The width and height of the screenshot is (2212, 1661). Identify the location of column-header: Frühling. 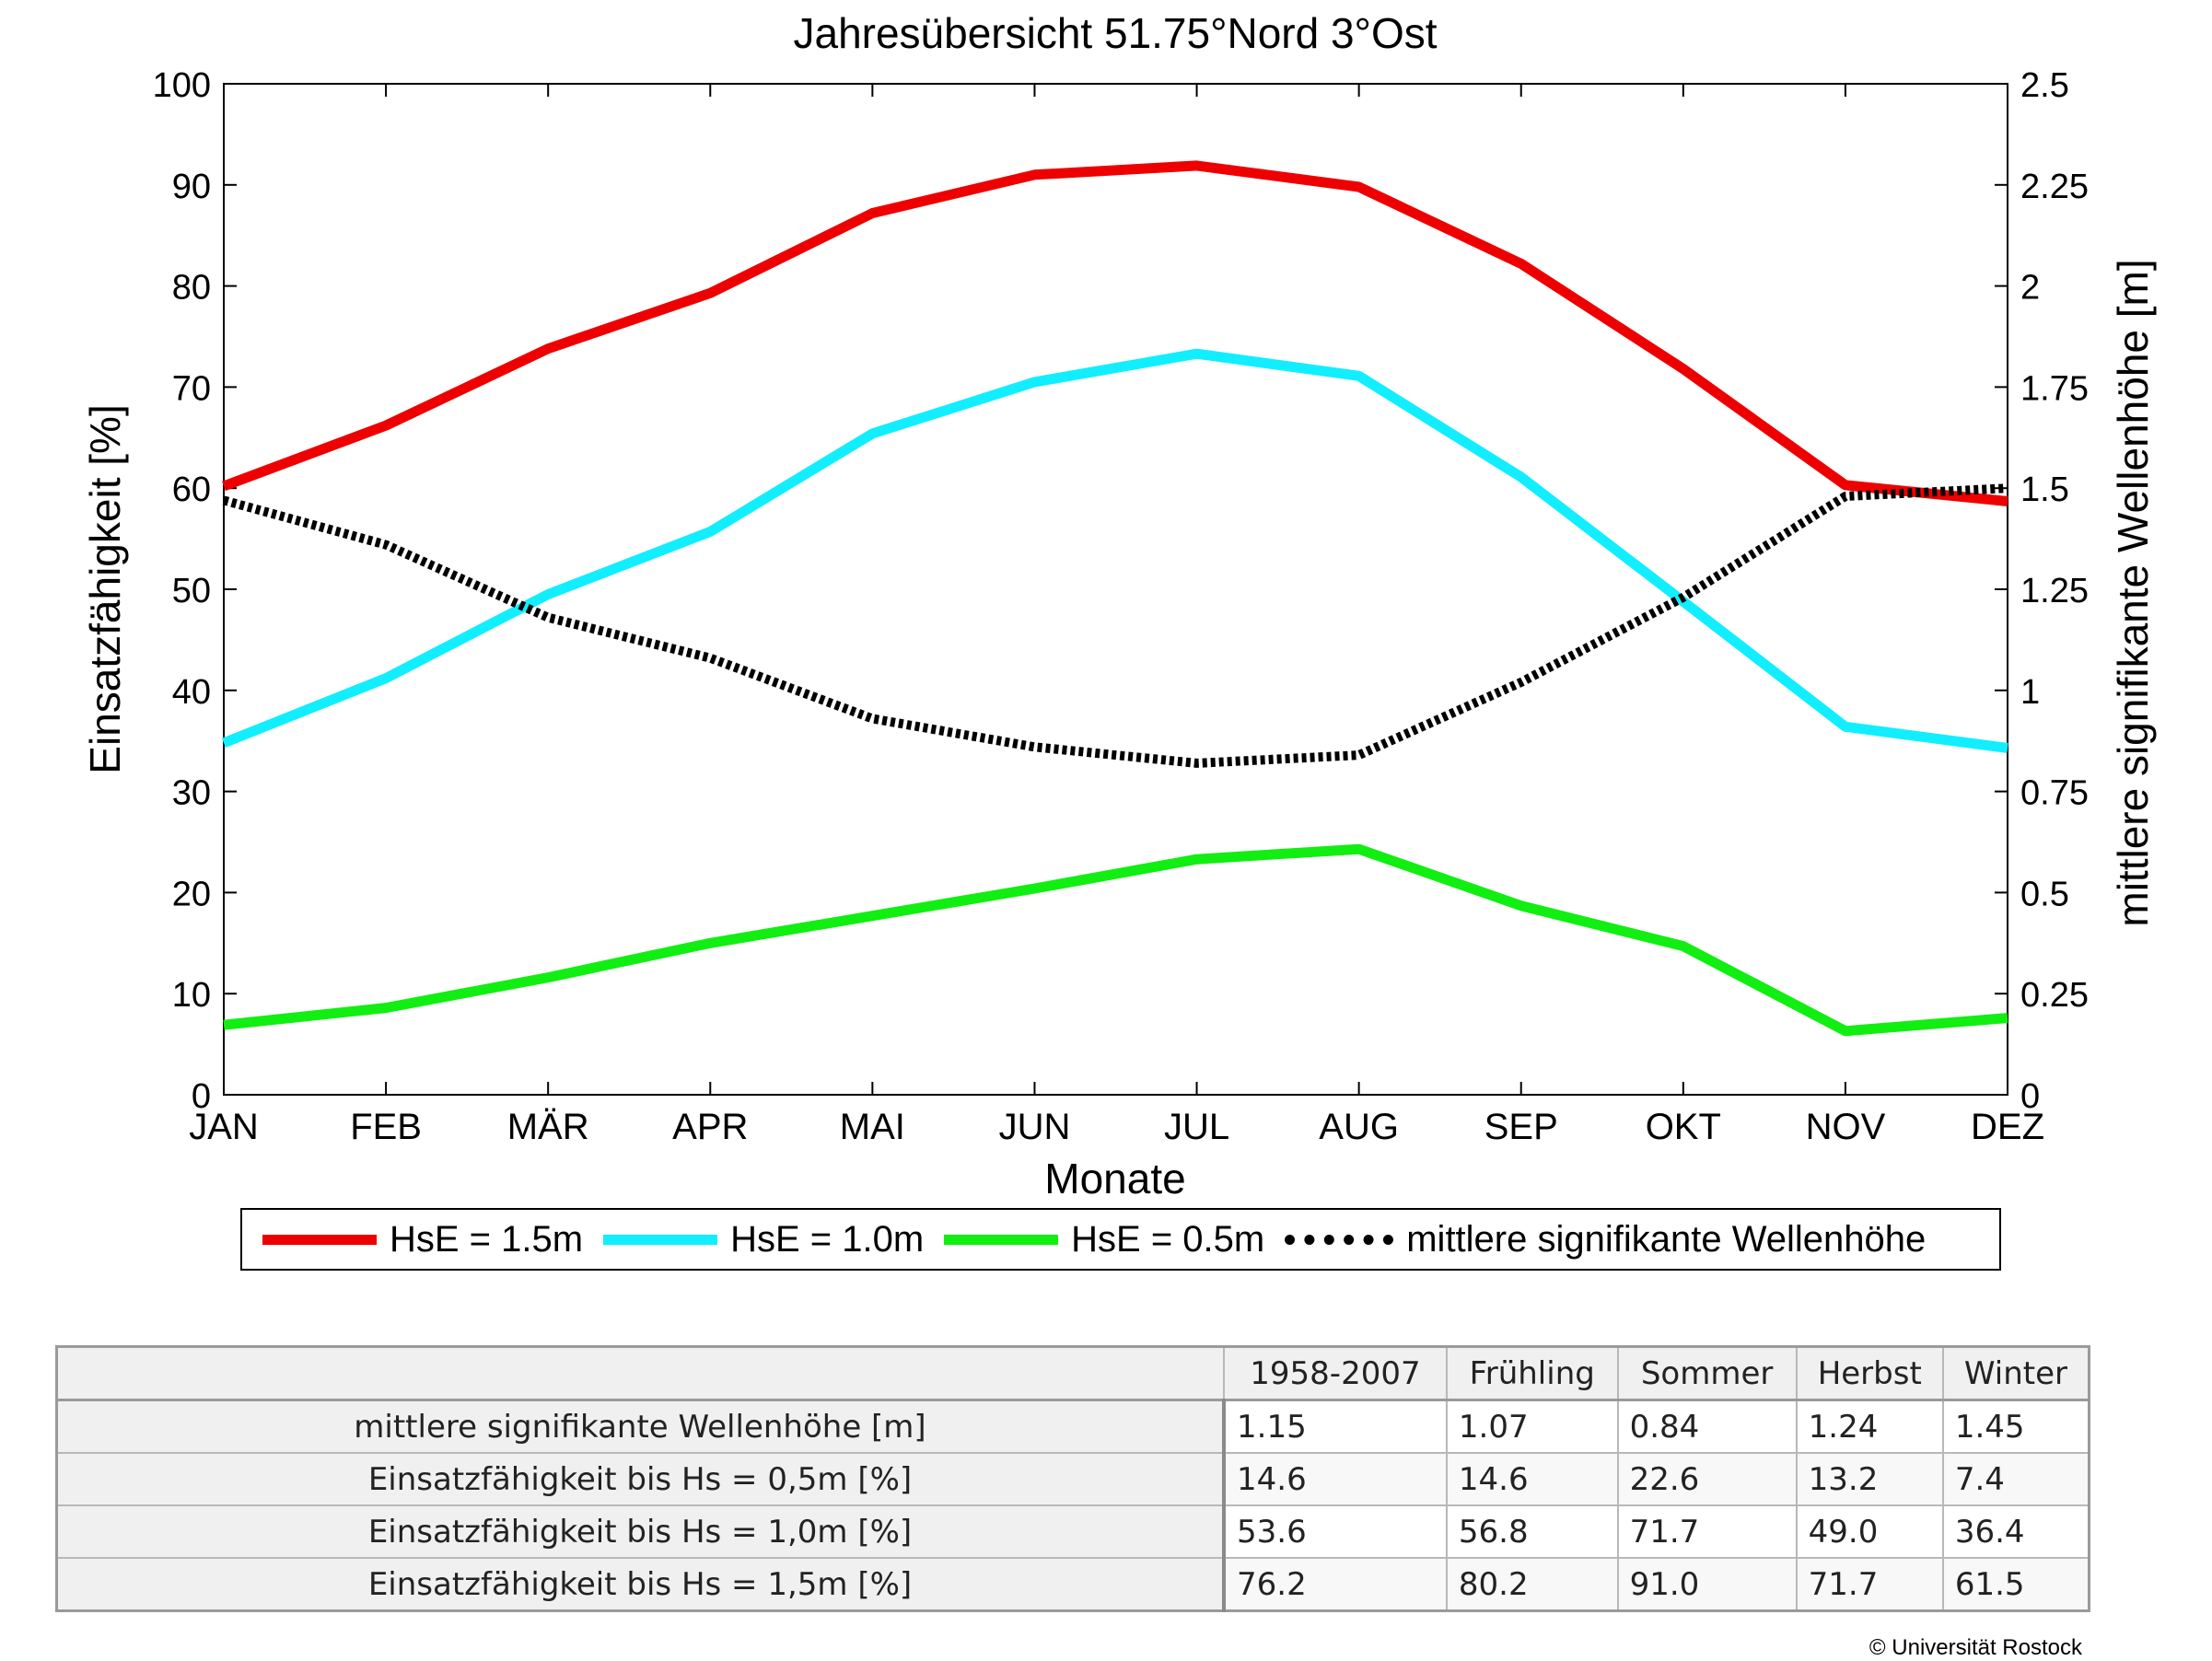
(1532, 1373).